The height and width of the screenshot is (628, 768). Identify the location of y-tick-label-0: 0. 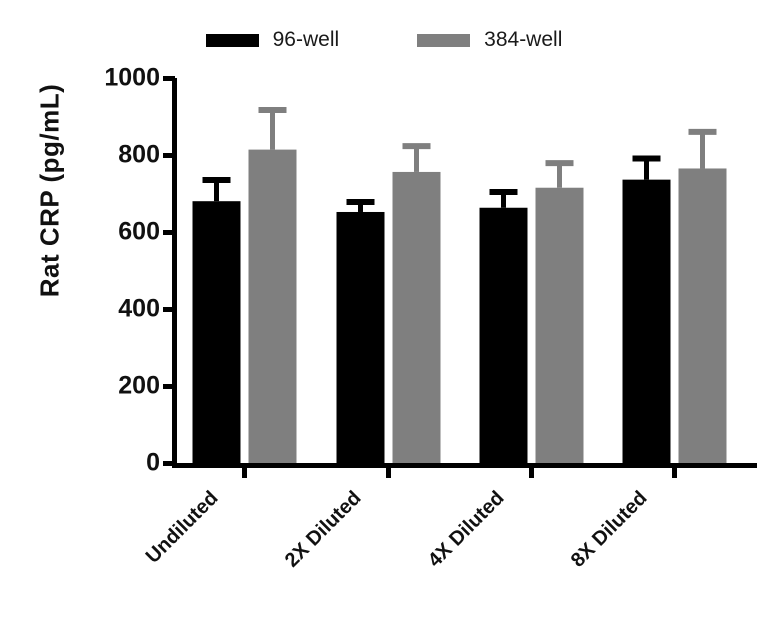
(153, 462).